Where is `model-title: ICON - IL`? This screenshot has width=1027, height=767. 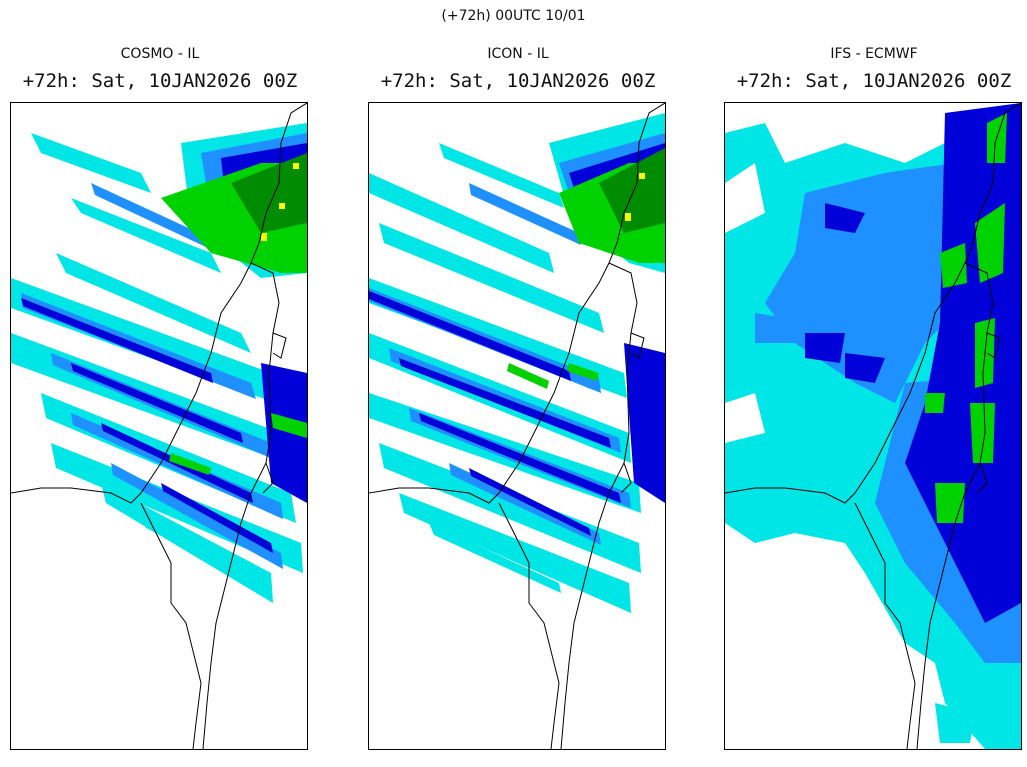
model-title: ICON - IL is located at coordinates (518, 54).